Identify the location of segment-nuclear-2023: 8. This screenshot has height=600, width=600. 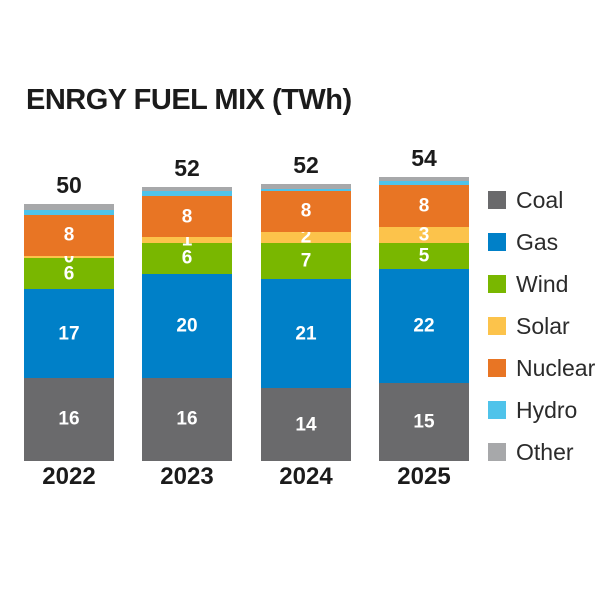
(187, 216).